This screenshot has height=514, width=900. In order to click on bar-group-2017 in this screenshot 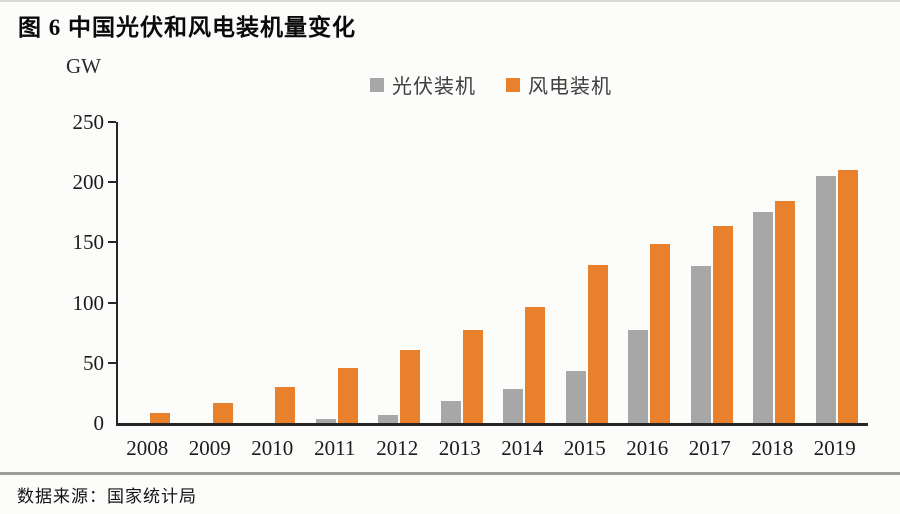, I will do `click(712, 272)`.